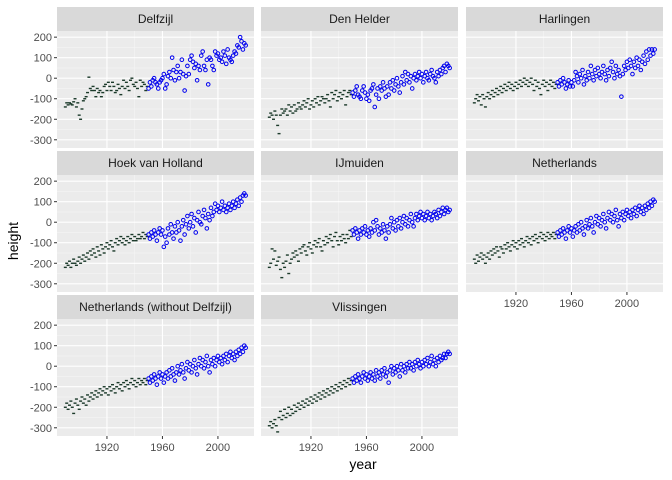  Describe the element at coordinates (359, 163) in the screenshot. I see `facet-title: IJmuiden` at that location.